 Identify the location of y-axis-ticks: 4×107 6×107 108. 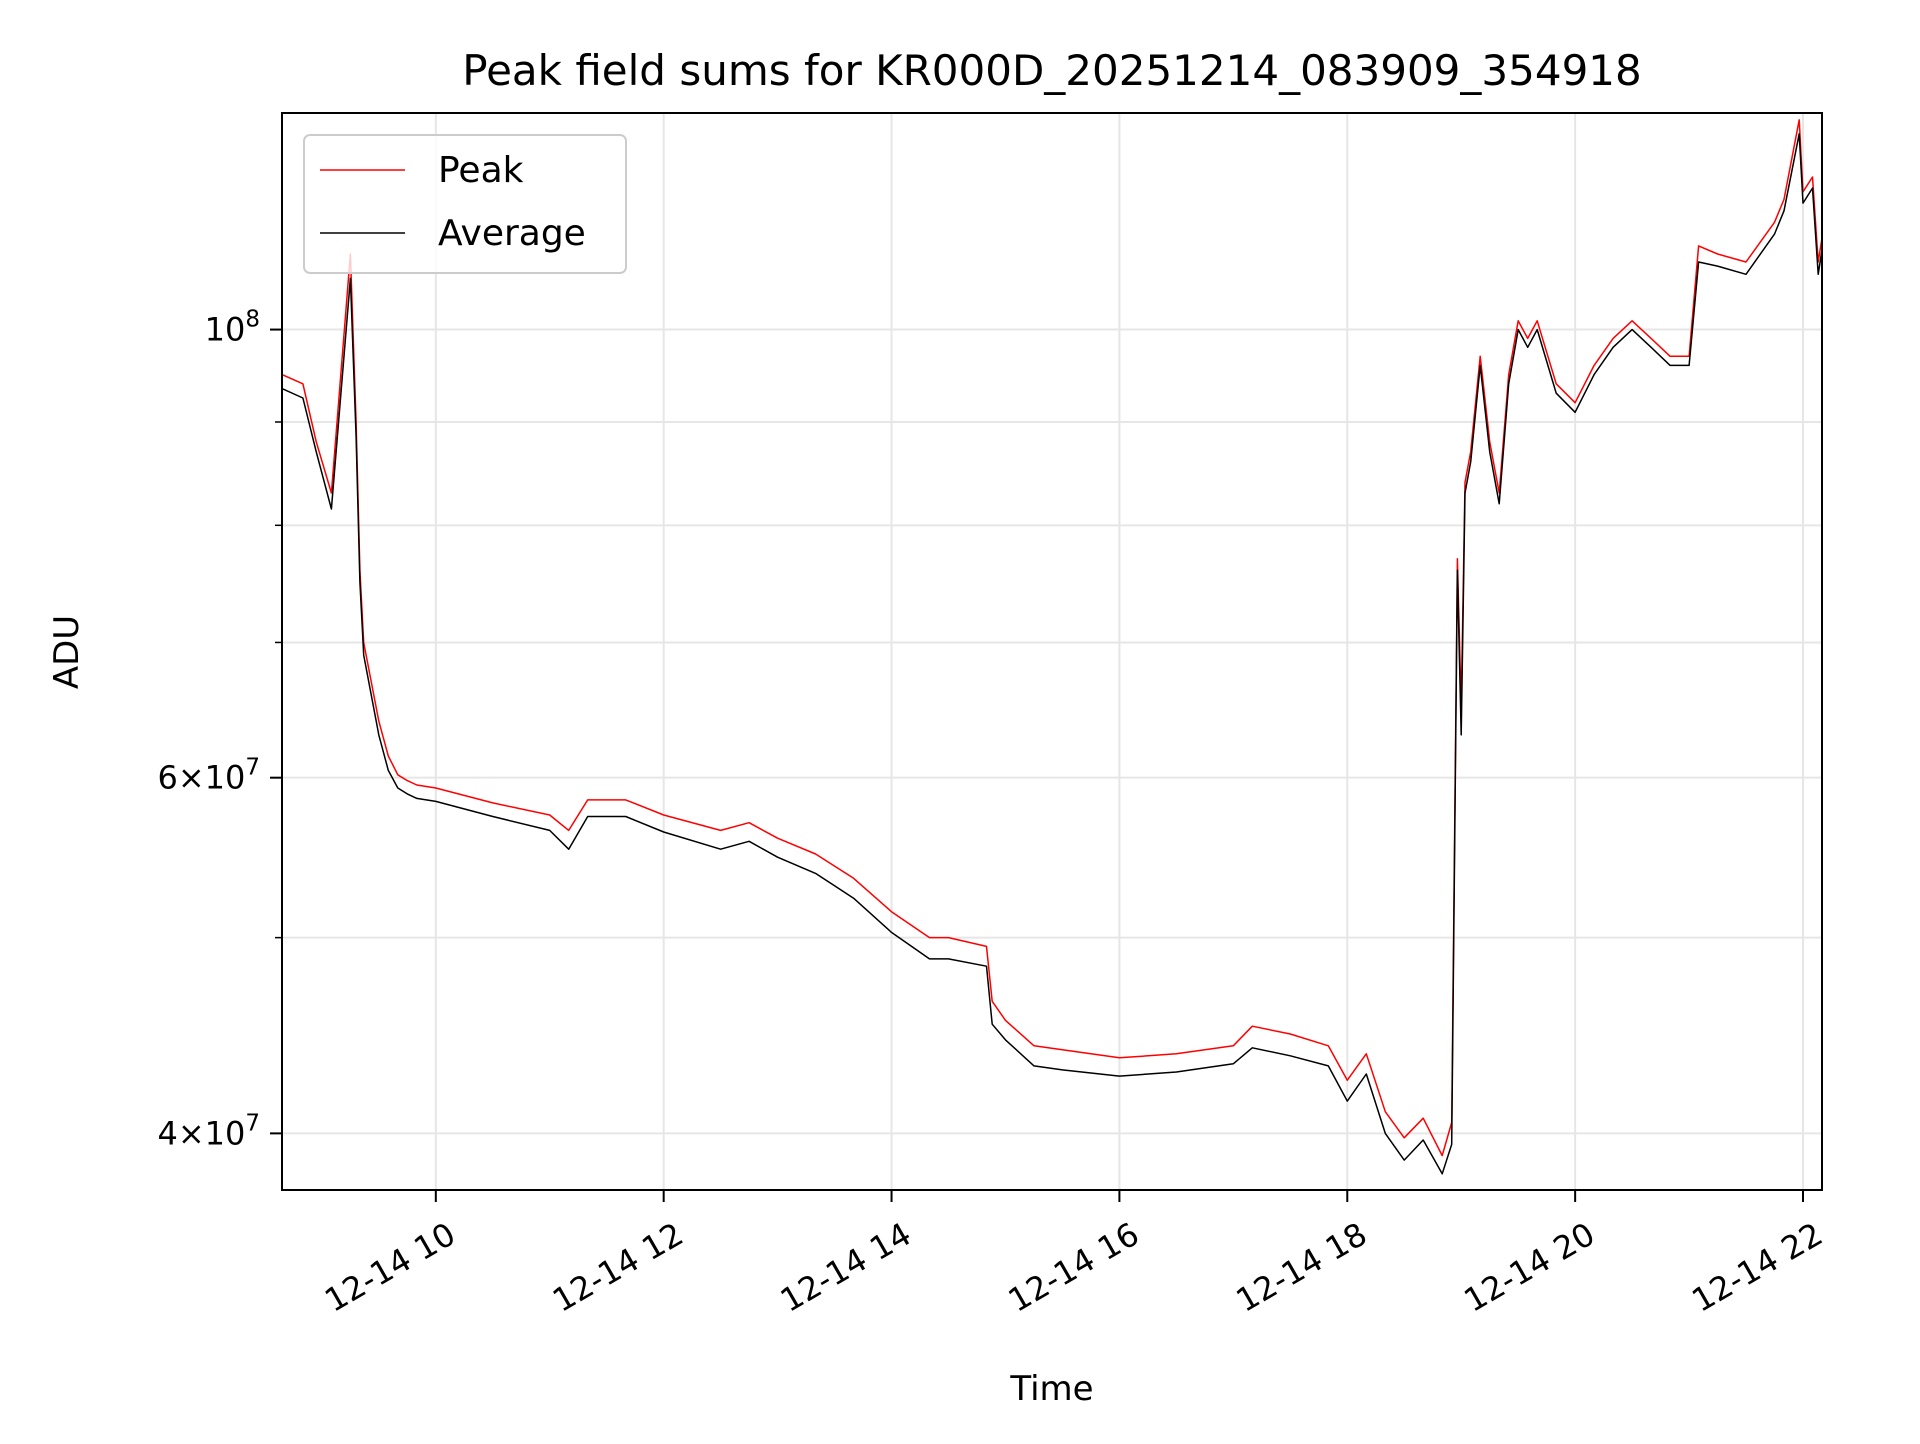
(219, 729).